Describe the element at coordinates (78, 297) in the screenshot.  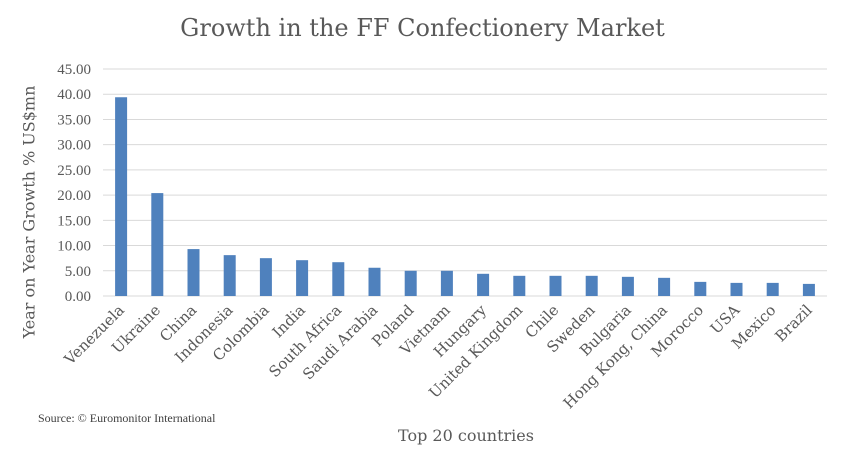
I see `y-tick-label: 0.00` at that location.